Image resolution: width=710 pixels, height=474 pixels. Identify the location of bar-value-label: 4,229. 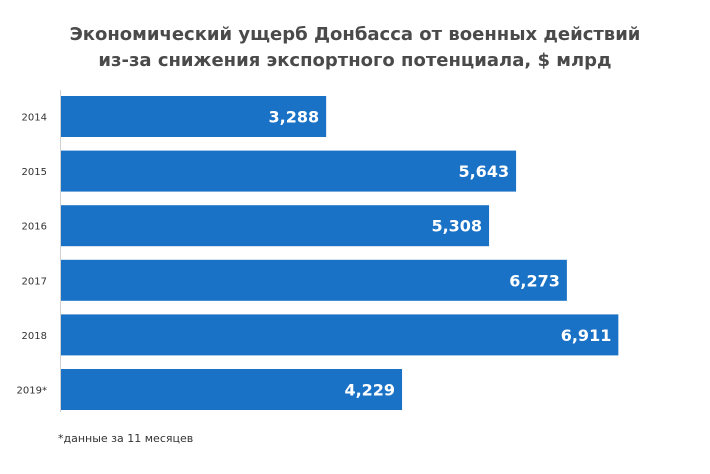
(369, 390).